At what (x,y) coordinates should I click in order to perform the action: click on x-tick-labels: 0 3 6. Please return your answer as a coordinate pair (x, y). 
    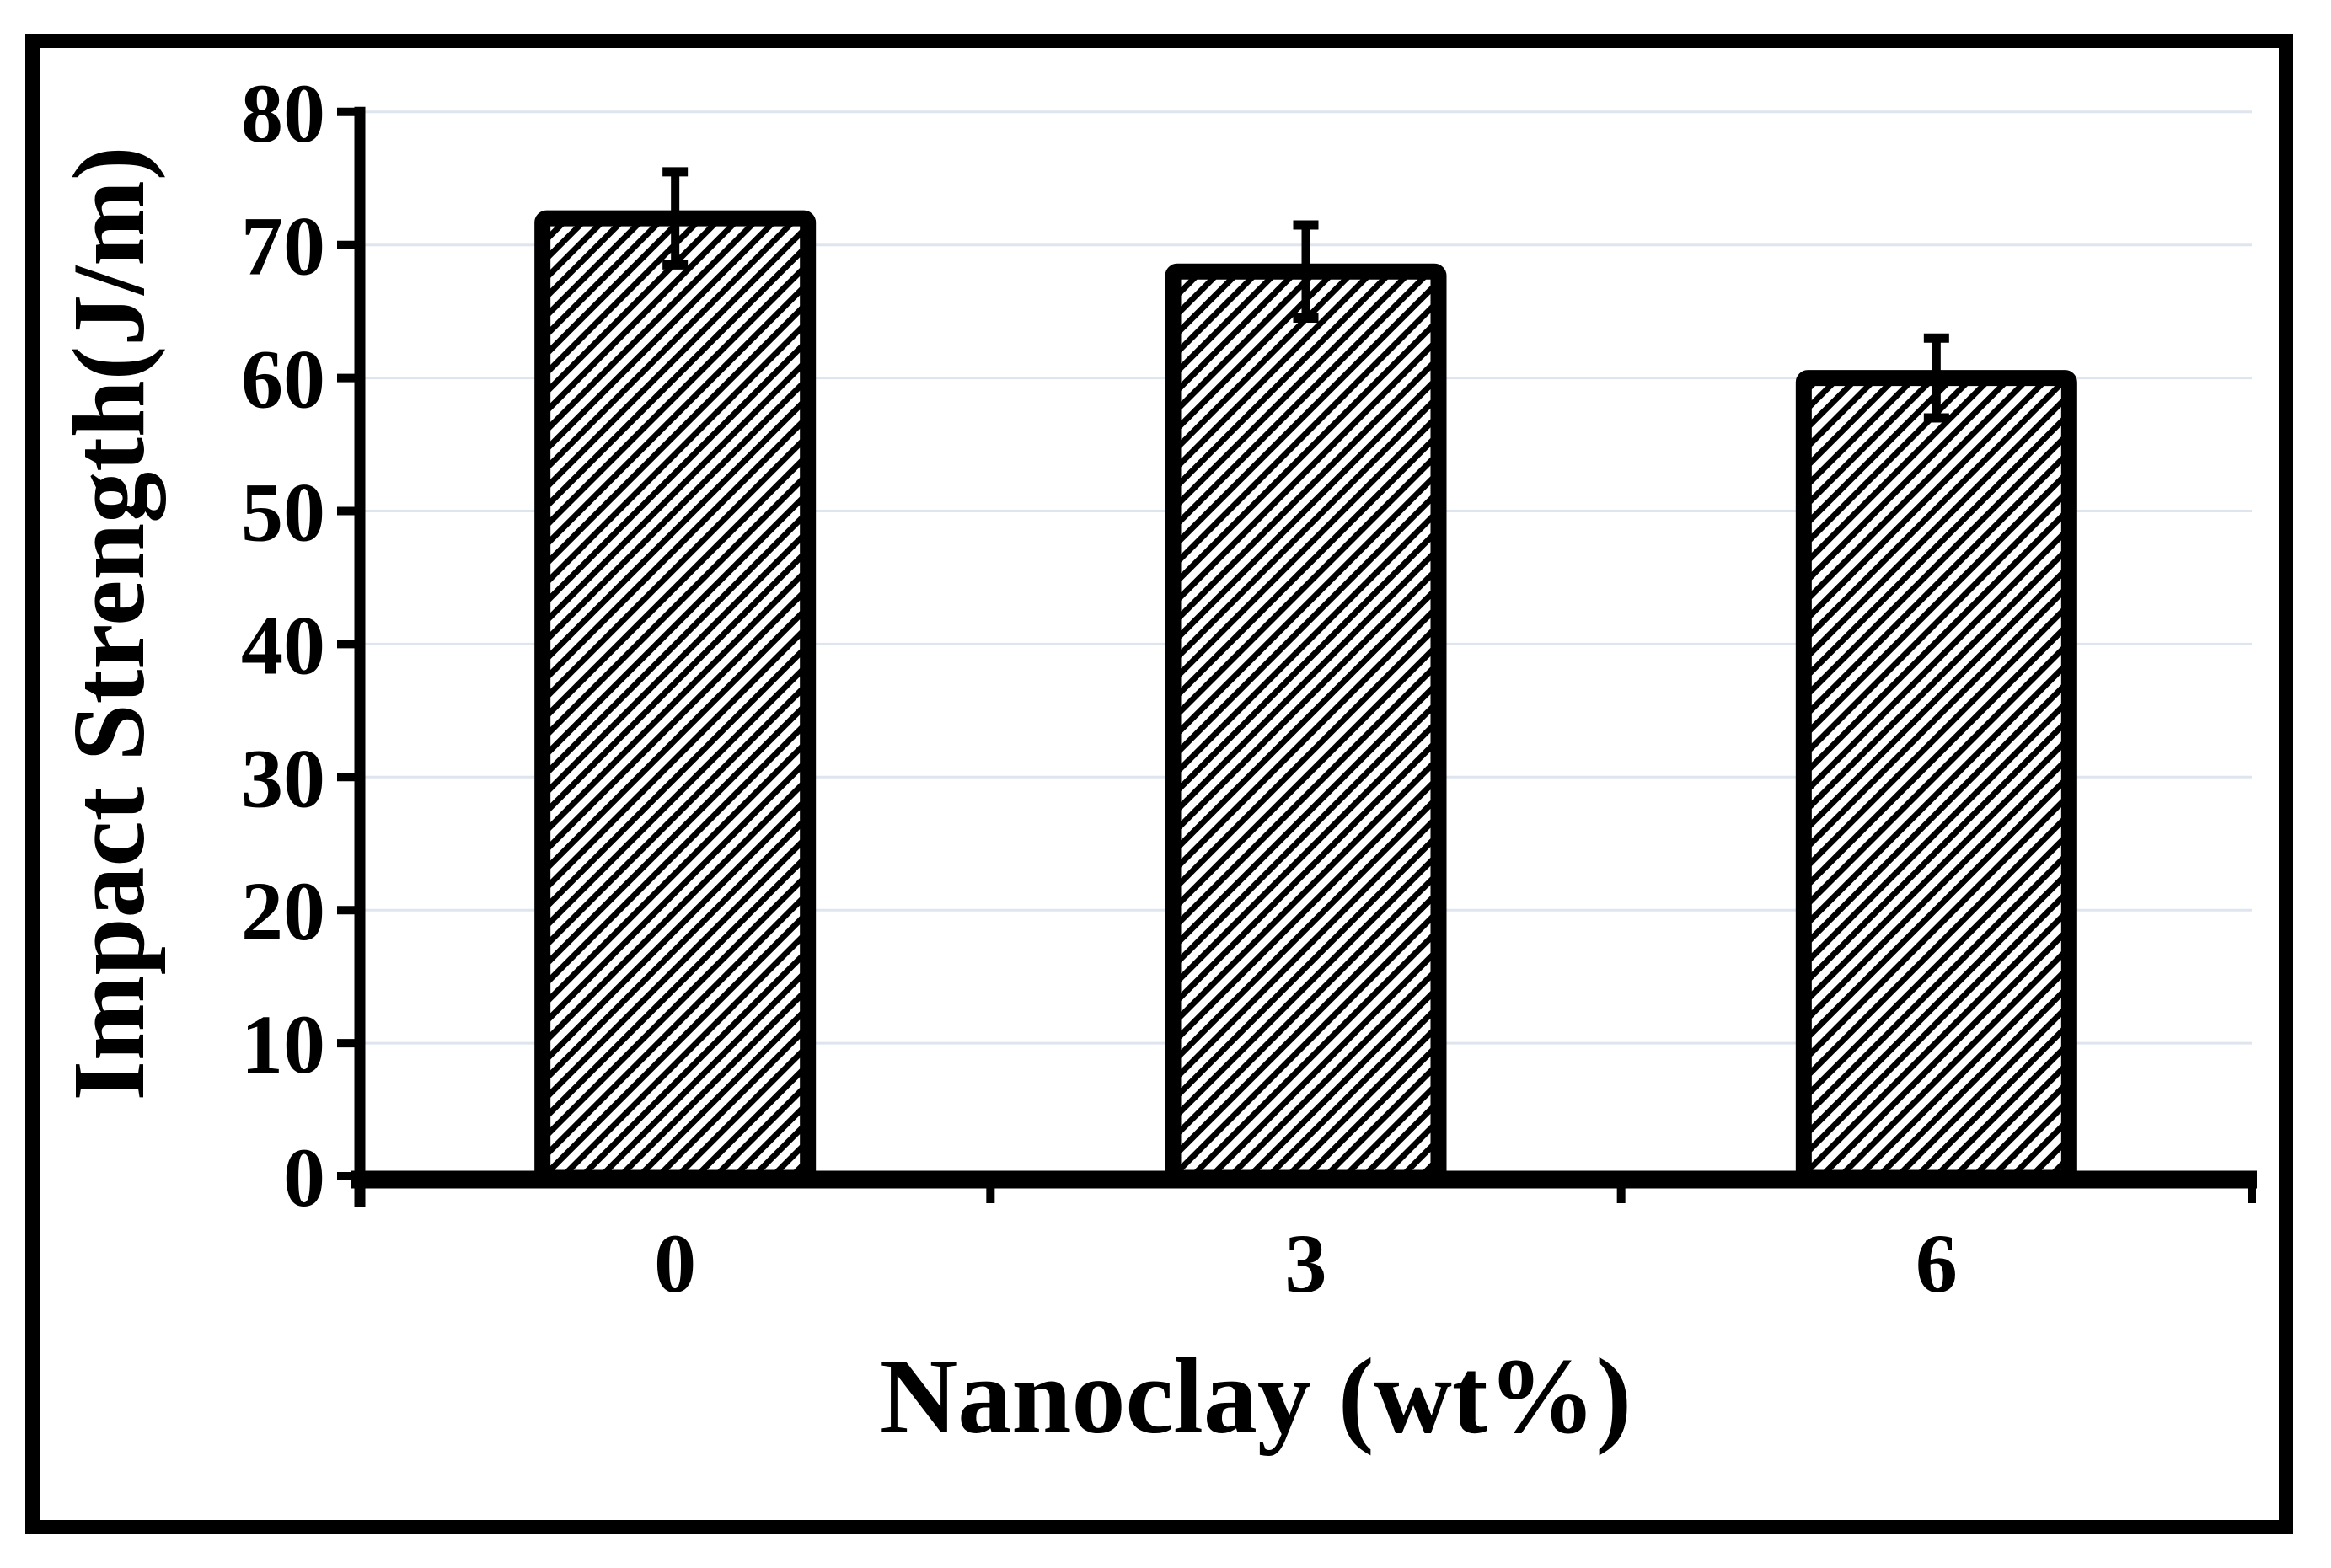
    Looking at the image, I should click on (1306, 1263).